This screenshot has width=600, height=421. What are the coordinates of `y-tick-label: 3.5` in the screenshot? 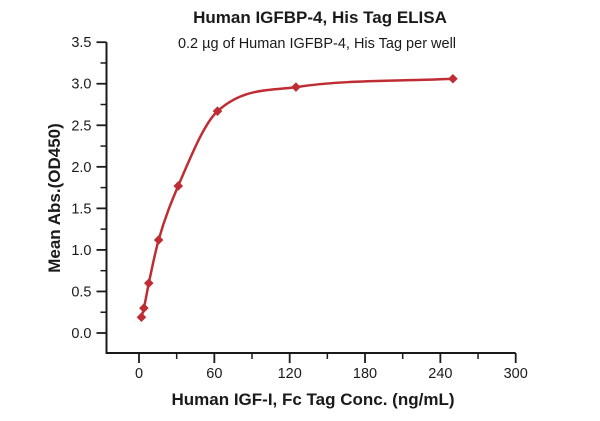 It's located at (81, 43).